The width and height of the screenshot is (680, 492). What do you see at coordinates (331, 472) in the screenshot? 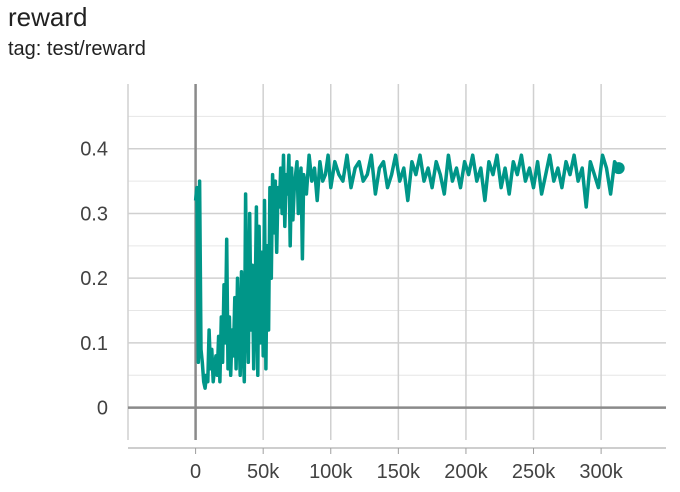
I see `x-tick-label: 100k` at bounding box center [331, 472].